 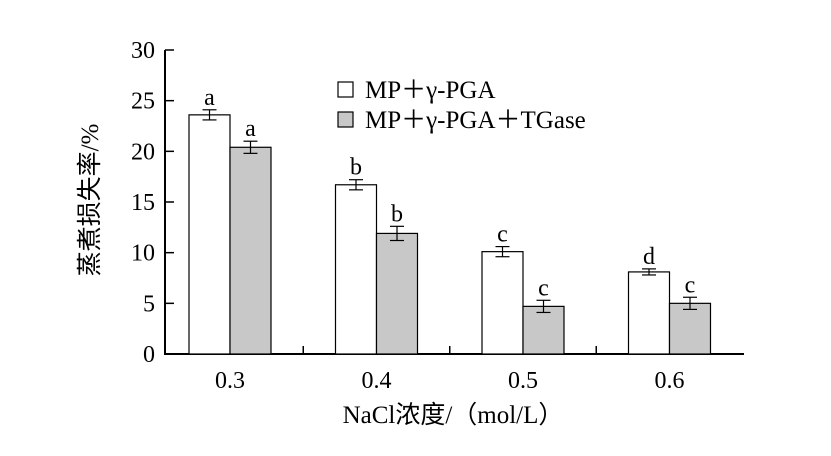 I want to click on y-tick-label: 15, so click(x=143, y=203).